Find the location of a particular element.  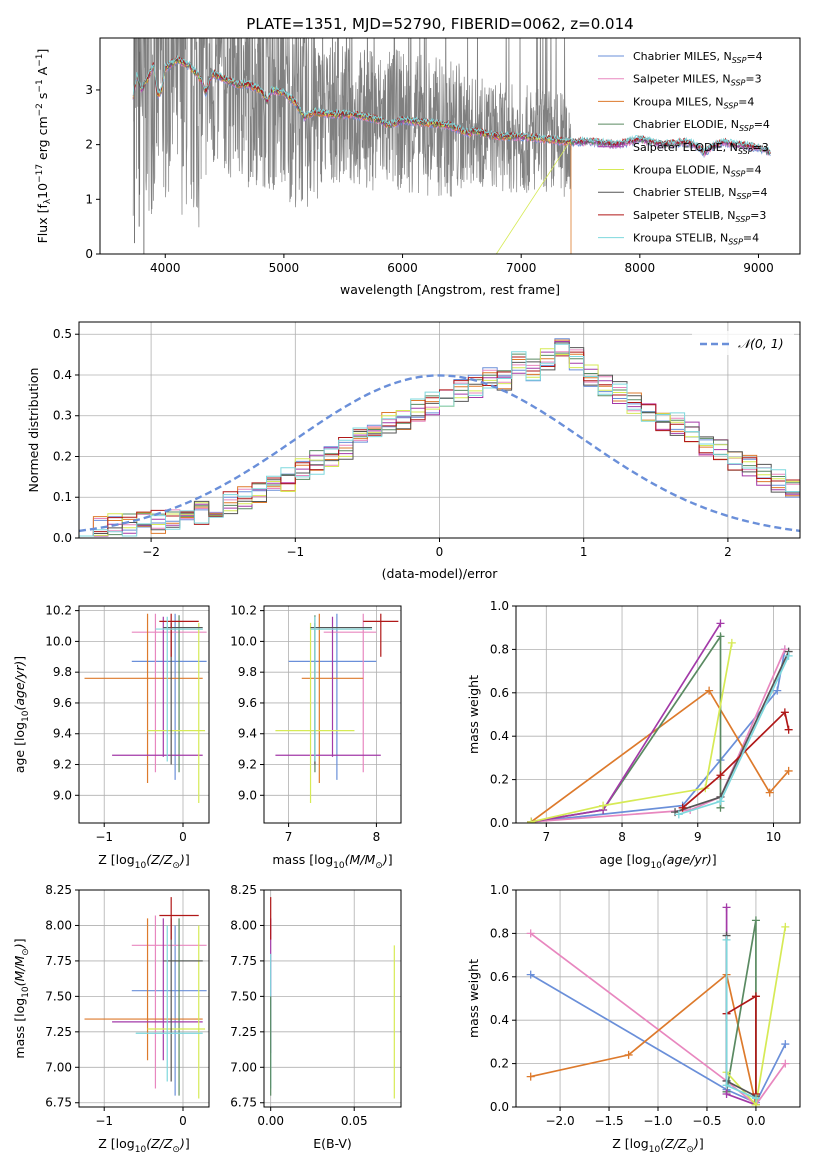

y-tick-label: 9.2 is located at coordinates (247, 765).